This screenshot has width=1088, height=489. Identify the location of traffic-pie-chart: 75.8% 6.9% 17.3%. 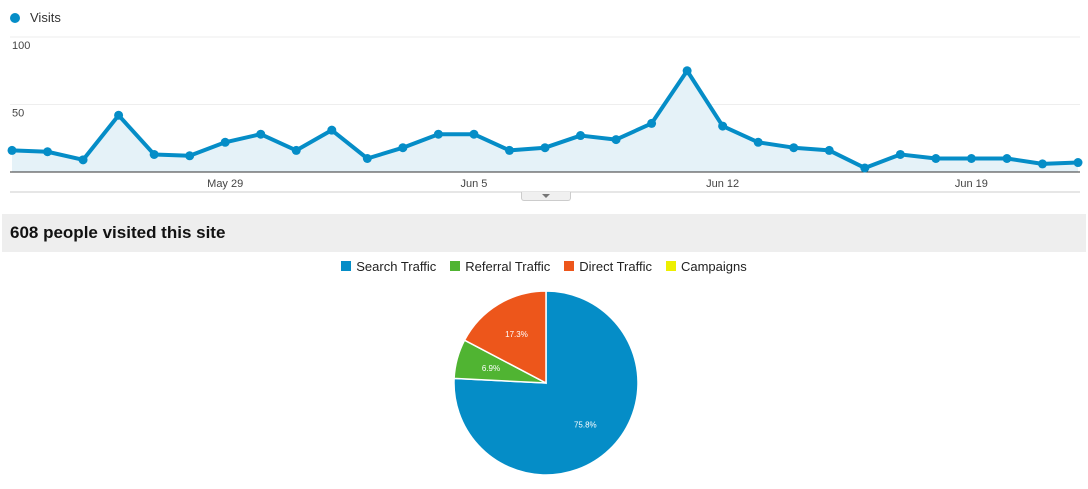
(546, 383).